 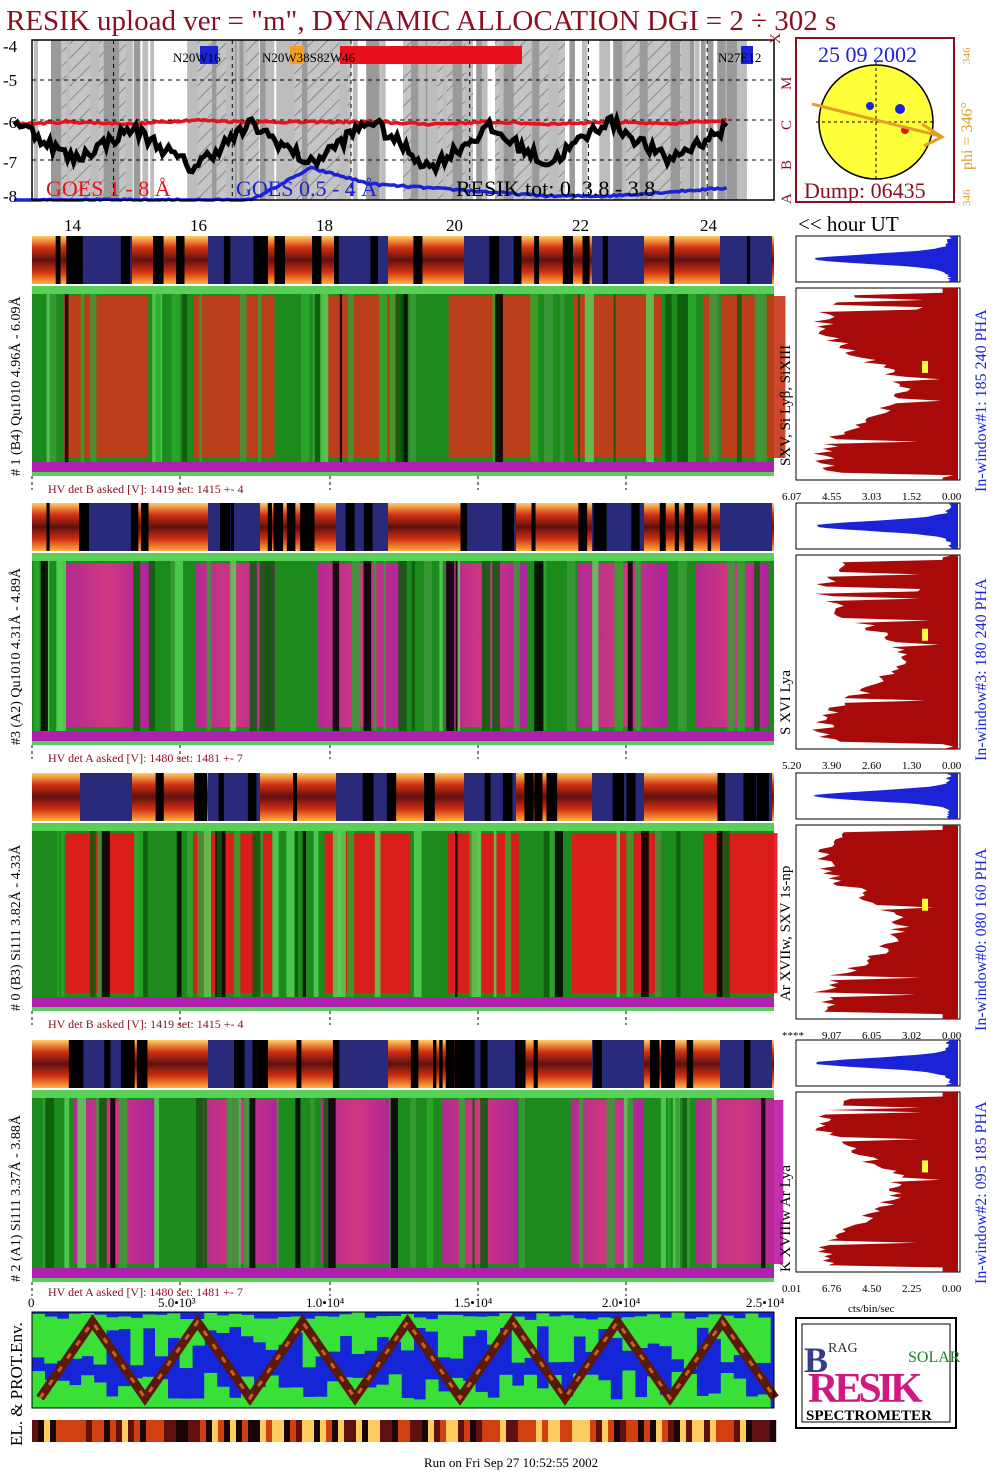 What do you see at coordinates (145, 758) in the screenshot?
I see `hv-label: HV det A asked [V]: 1480 set: 1481 +- 7` at bounding box center [145, 758].